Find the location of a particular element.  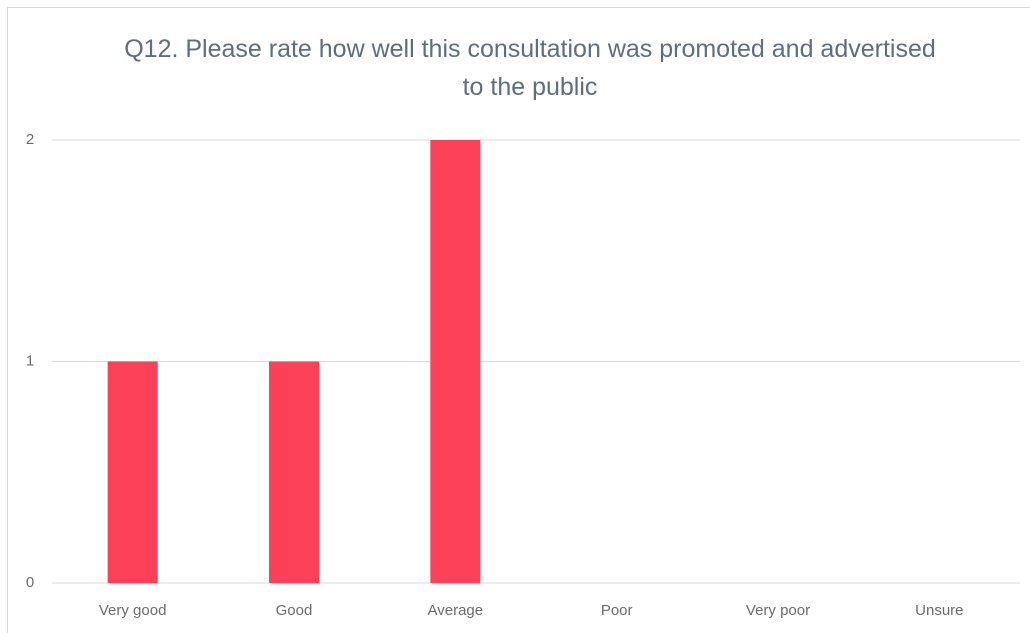

y-tick-label: 2 is located at coordinates (30, 139).